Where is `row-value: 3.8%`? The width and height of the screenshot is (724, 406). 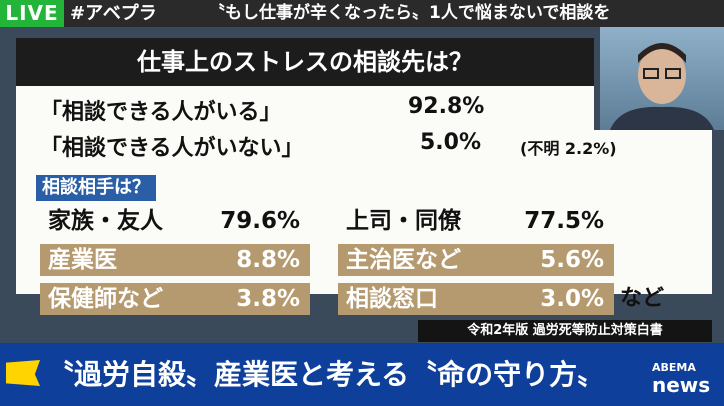
row-value: 3.8% is located at coordinates (268, 299).